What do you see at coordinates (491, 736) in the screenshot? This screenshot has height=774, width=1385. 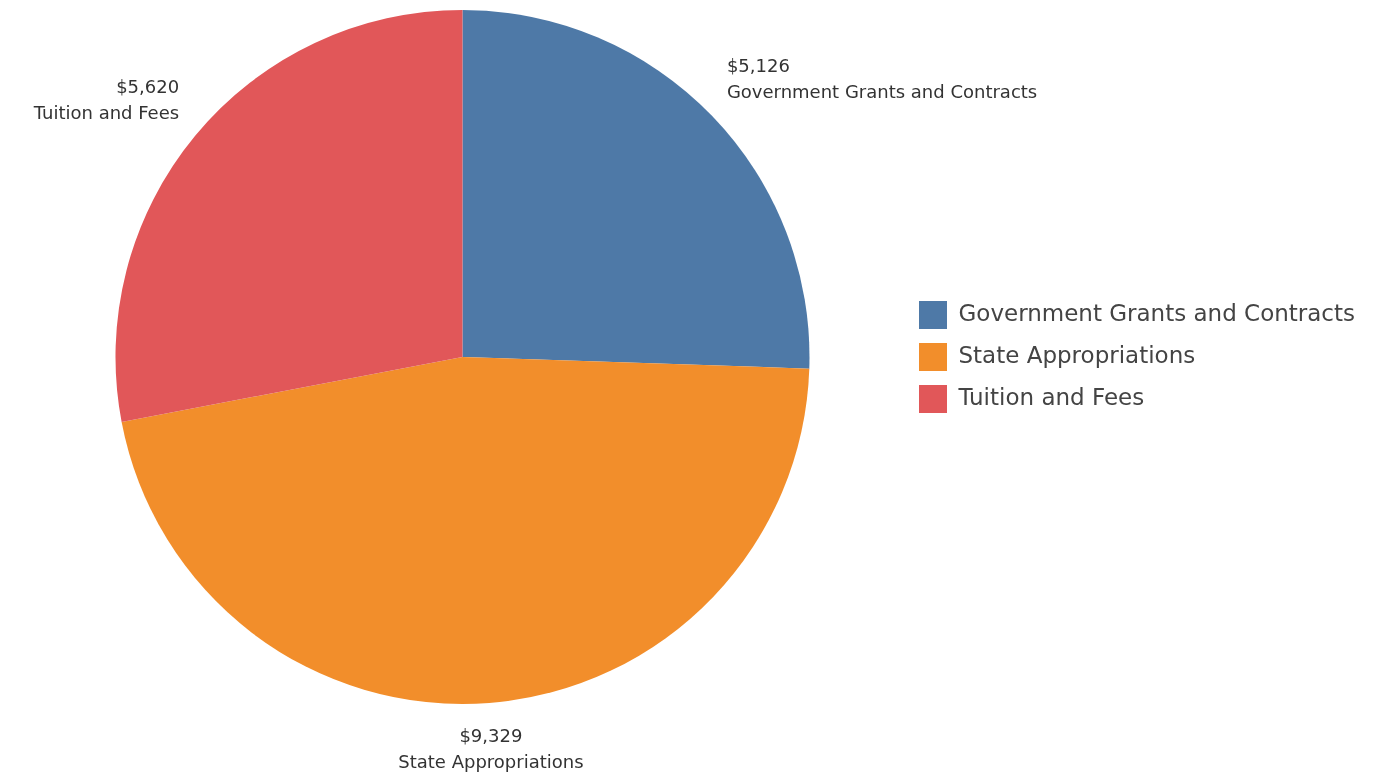 I see `data-label: $9,329` at bounding box center [491, 736].